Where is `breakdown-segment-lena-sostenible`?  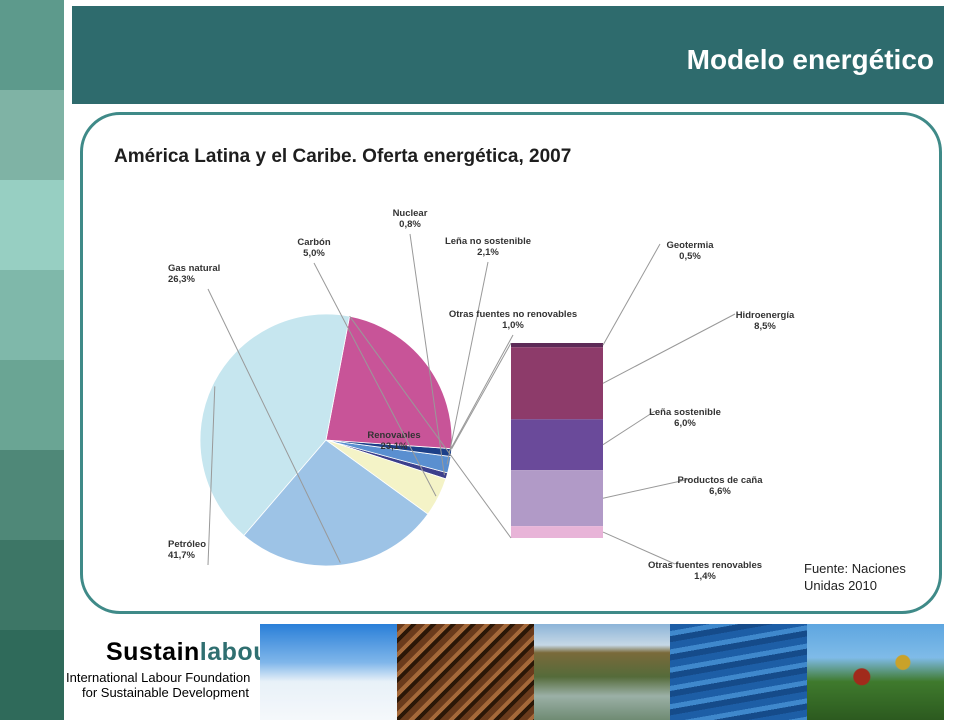
breakdown-segment-lena-sostenible is located at coordinates (557, 445).